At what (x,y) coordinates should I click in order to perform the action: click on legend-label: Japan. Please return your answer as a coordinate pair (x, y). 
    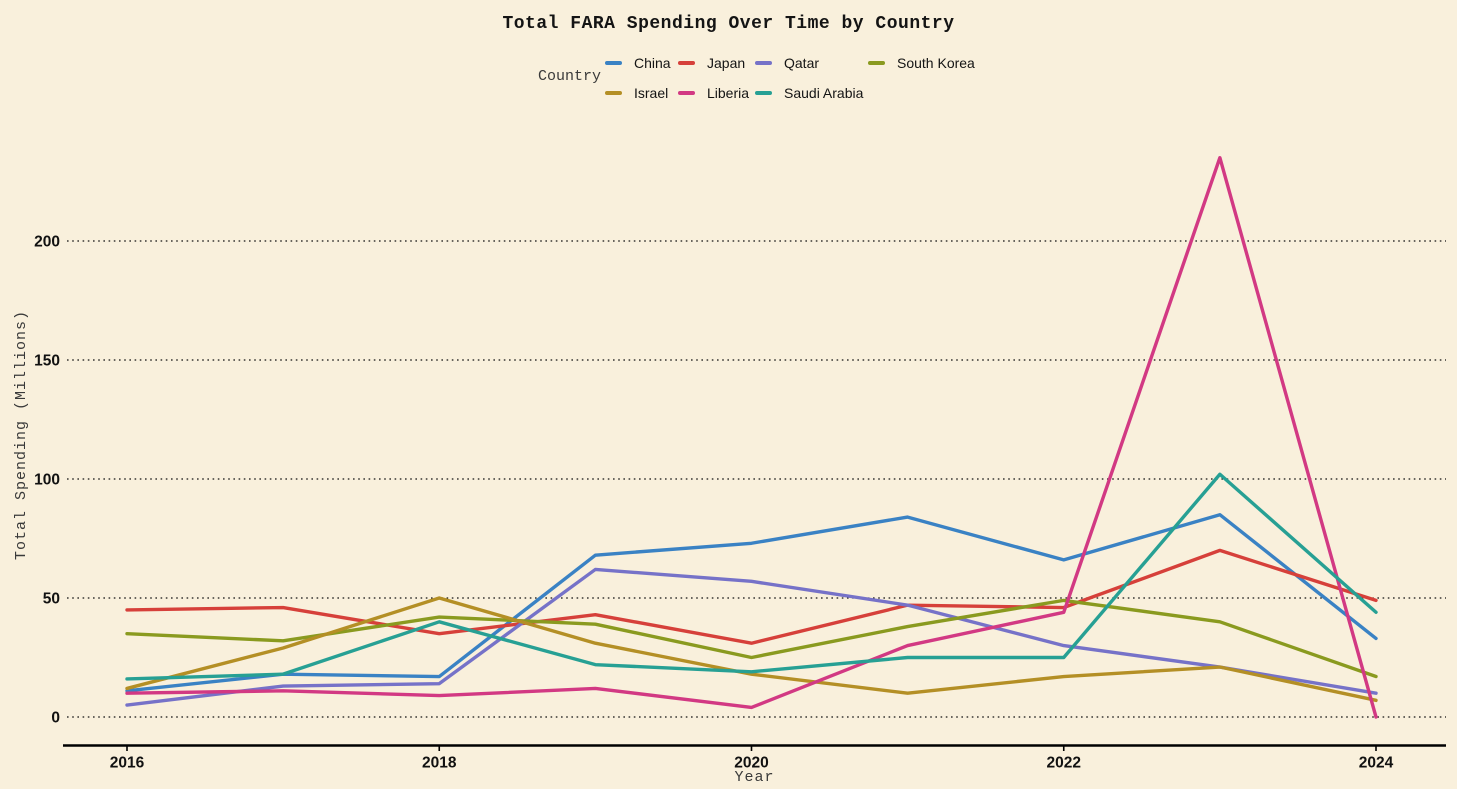
    Looking at the image, I should click on (726, 63).